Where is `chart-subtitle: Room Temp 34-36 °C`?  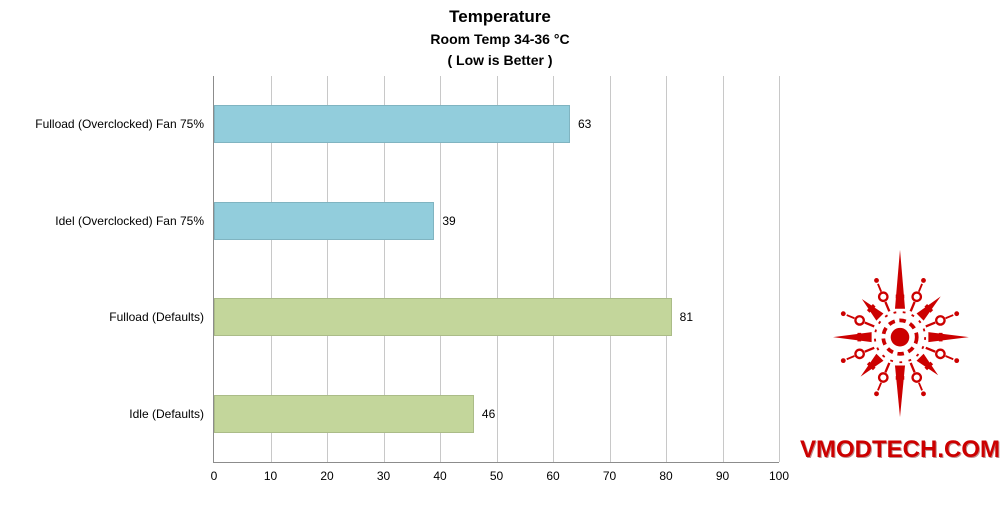 chart-subtitle: Room Temp 34-36 °C is located at coordinates (500, 39).